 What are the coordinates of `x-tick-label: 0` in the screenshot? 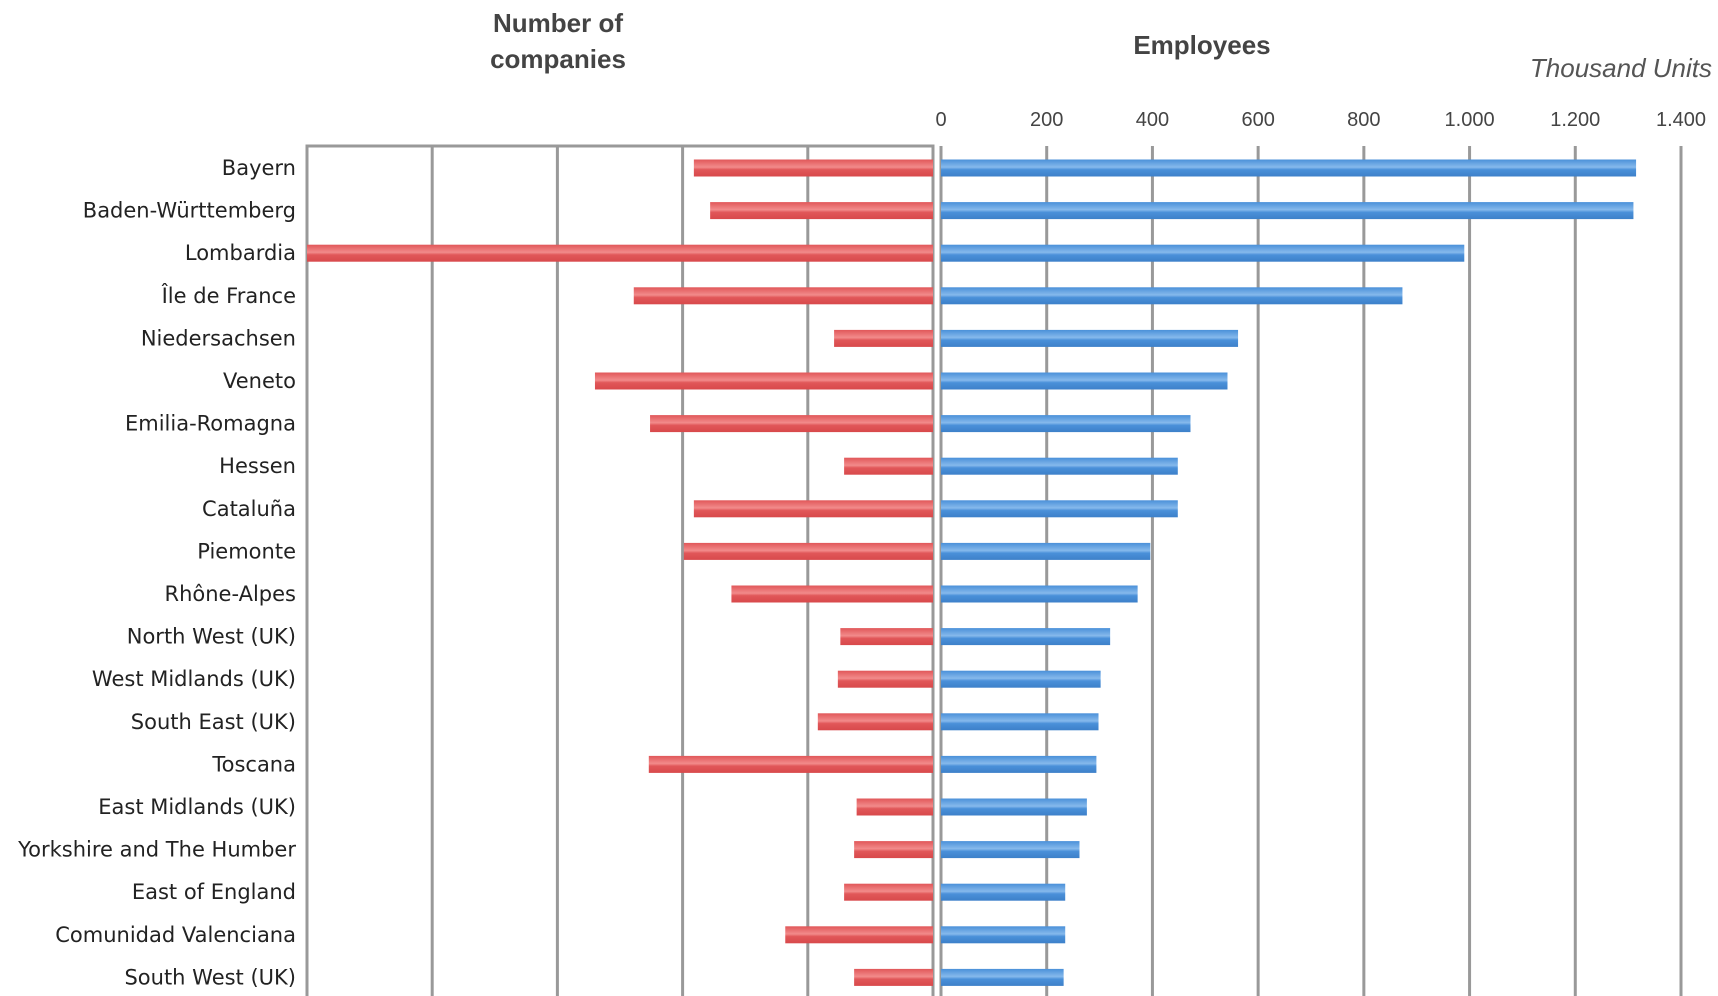 It's located at (940, 120).